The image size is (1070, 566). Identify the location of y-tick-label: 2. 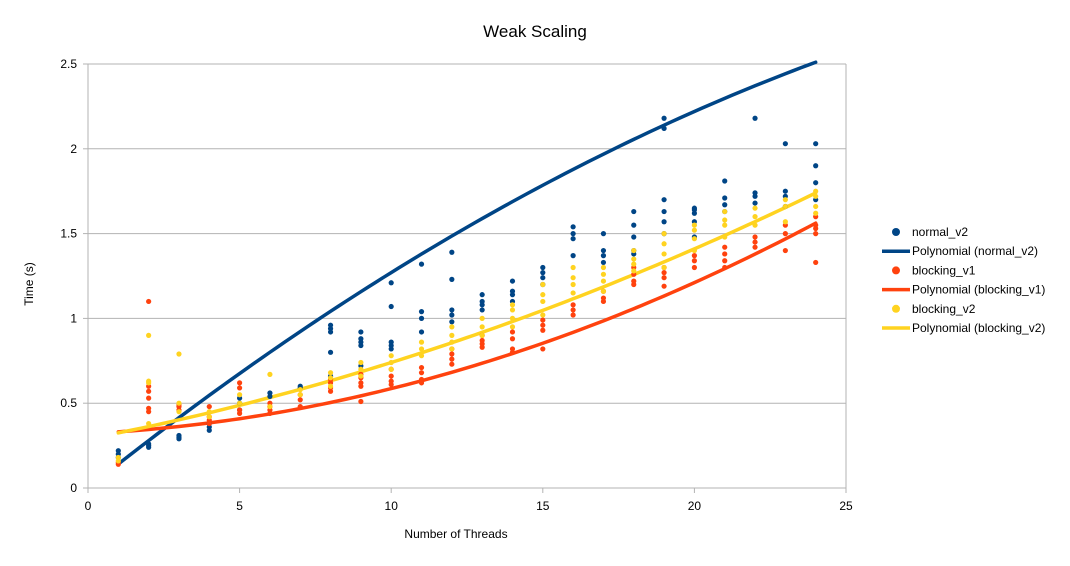
(73, 149).